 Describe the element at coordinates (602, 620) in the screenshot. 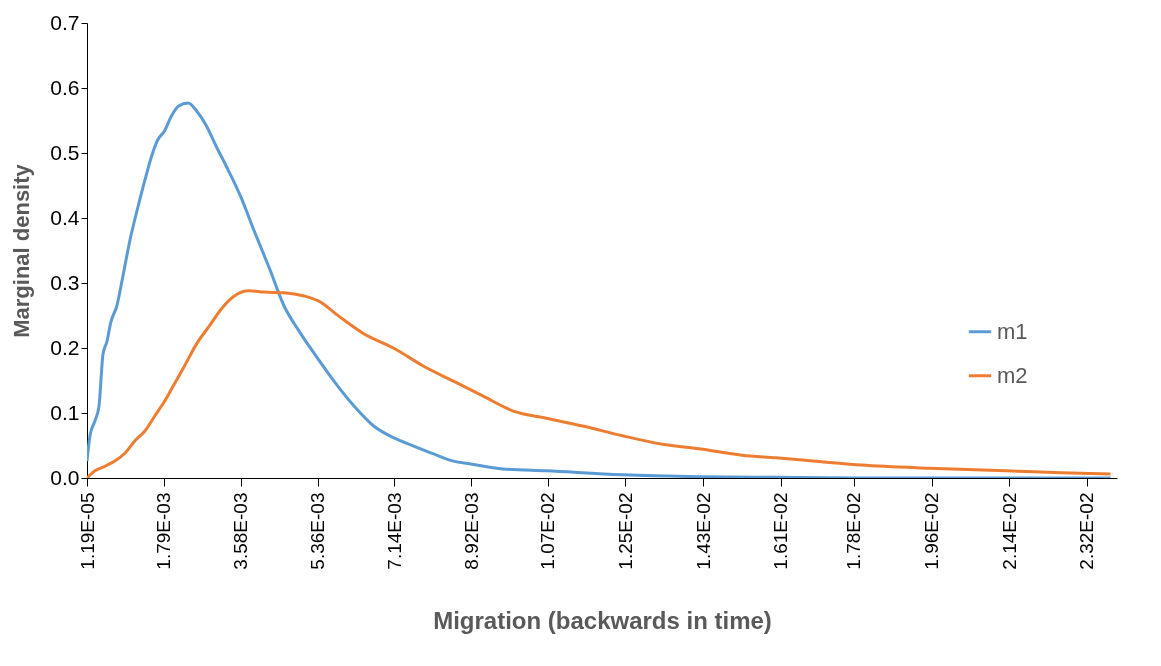

I see `x-axis-title: Migration (backwards in time)` at that location.